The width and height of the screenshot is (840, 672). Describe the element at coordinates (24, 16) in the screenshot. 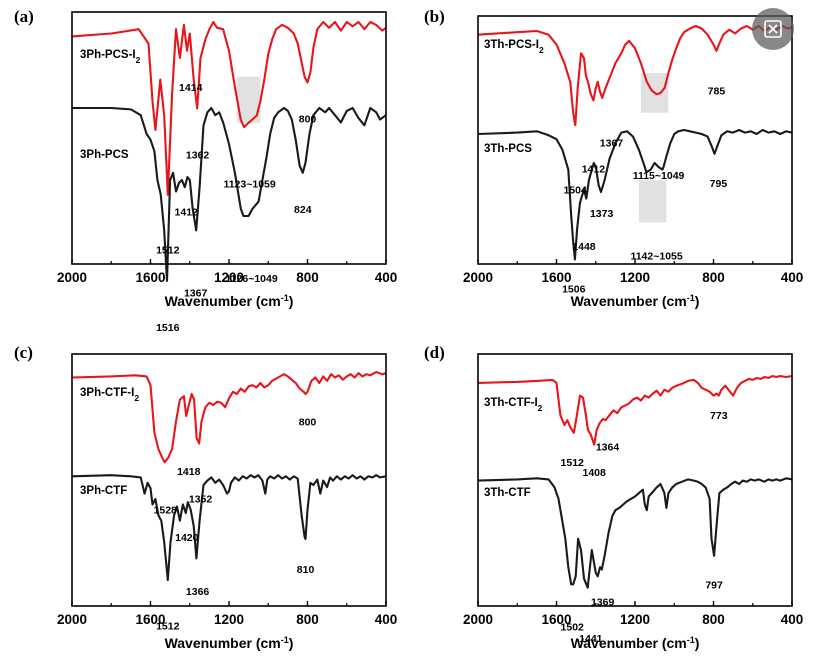

I see `panel-label: (a)` at that location.